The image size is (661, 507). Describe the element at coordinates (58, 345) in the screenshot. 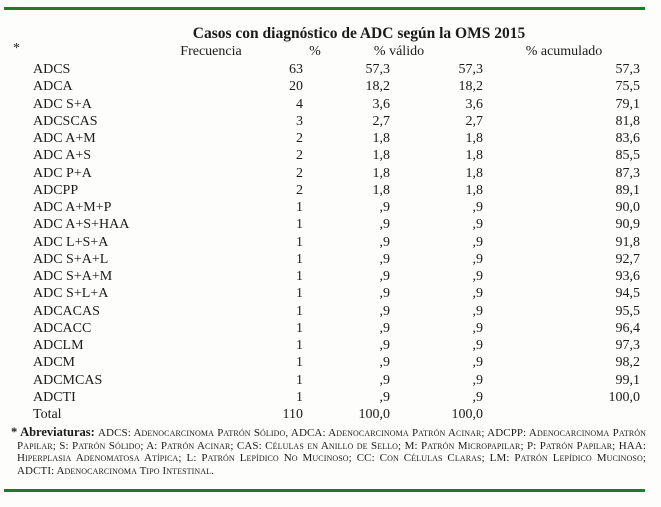

I see `row-label: ADCLM` at that location.